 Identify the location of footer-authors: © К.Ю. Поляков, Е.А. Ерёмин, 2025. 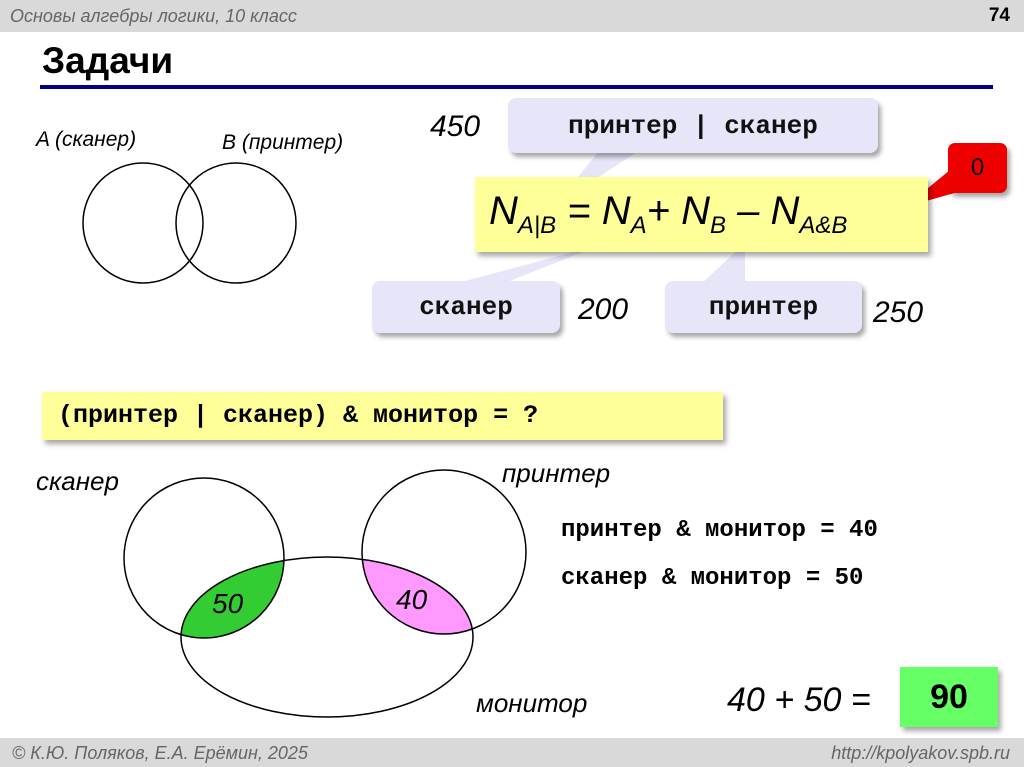
(160, 753).